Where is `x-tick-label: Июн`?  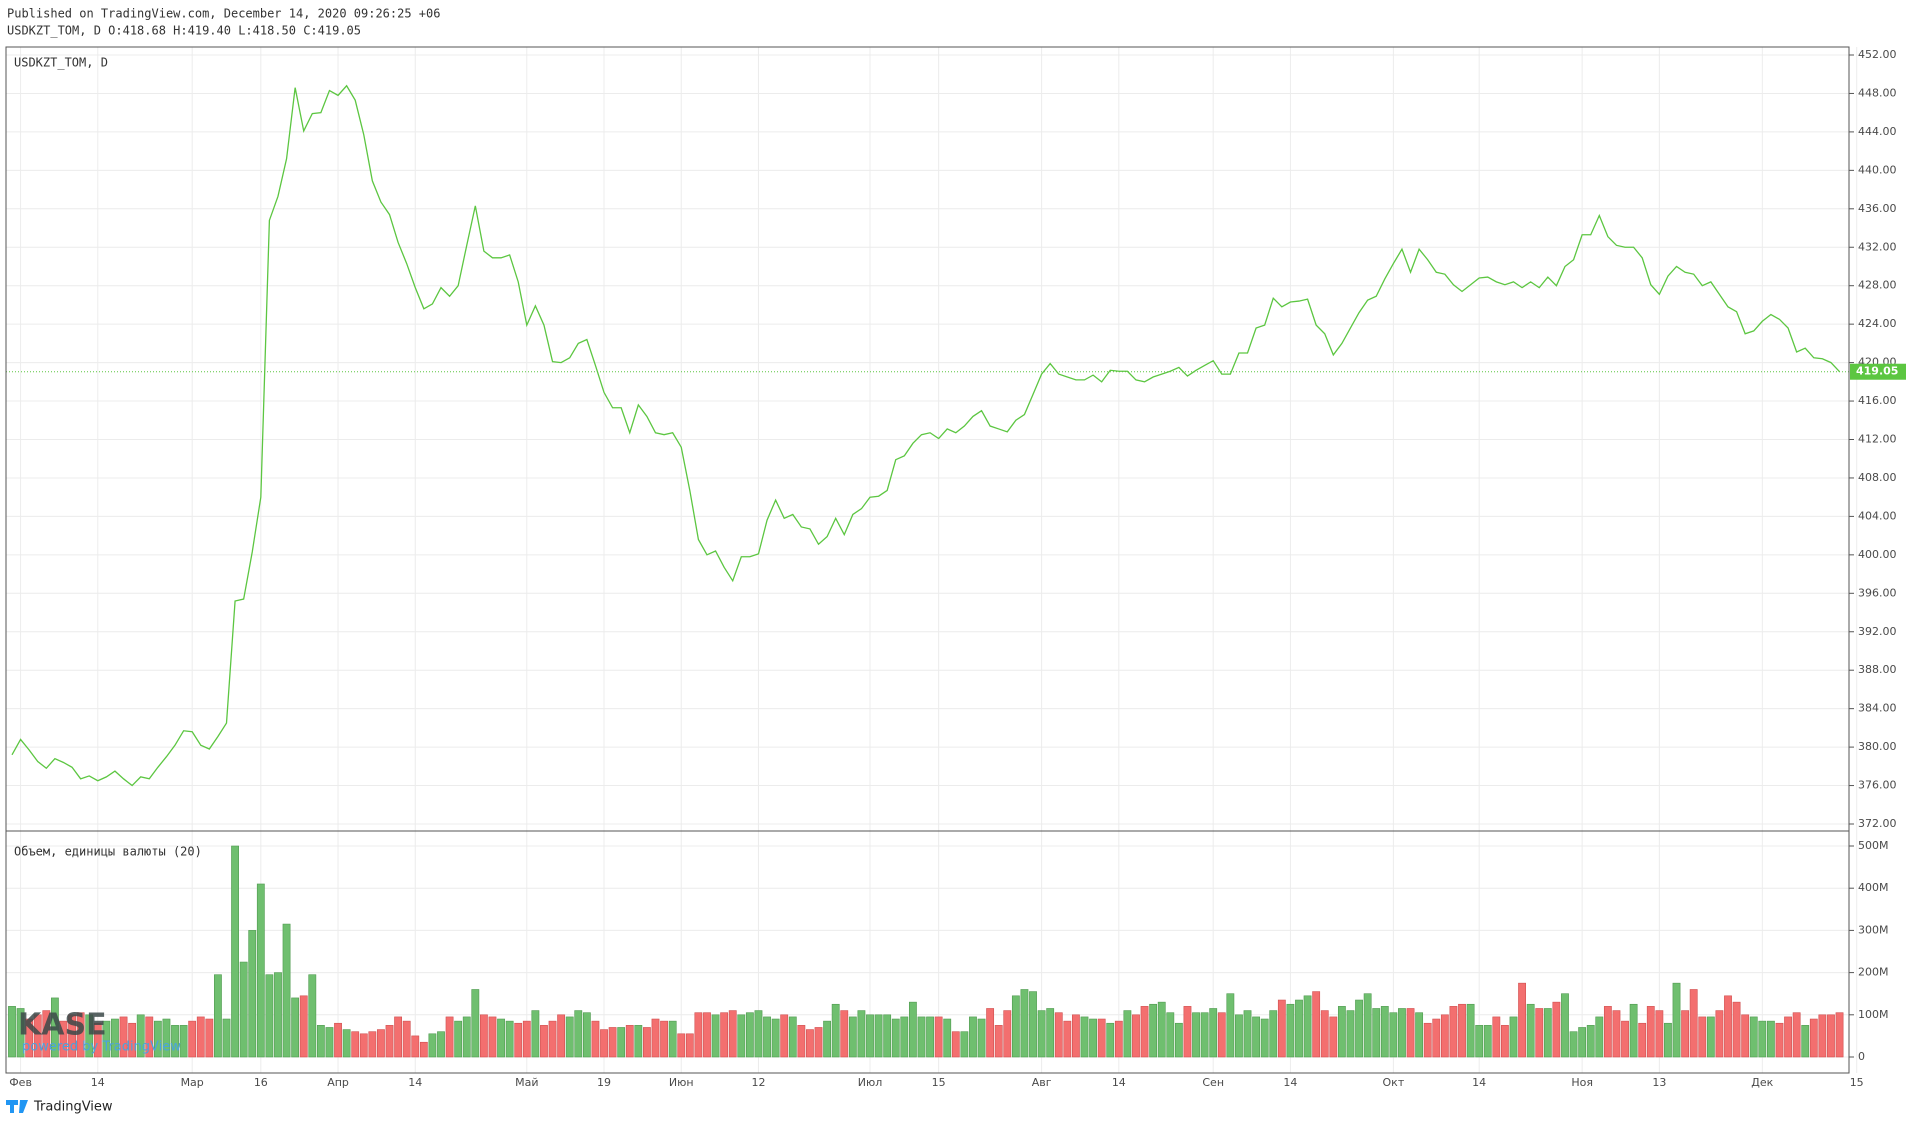 x-tick-label: Июн is located at coordinates (681, 1082).